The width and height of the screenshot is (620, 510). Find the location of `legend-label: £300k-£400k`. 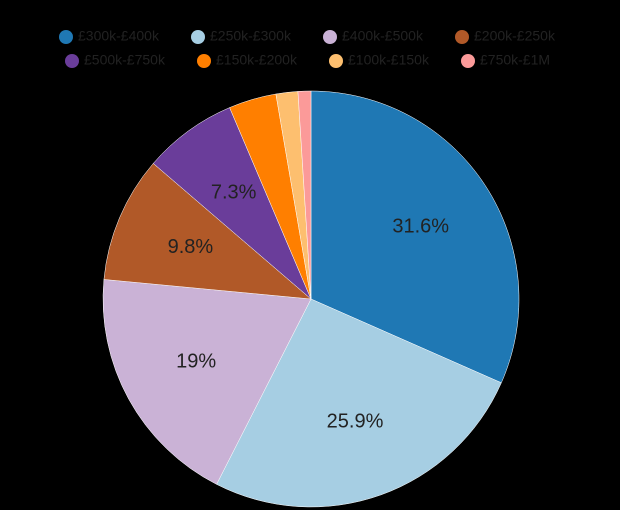

legend-label: £300k-£400k is located at coordinates (119, 36).